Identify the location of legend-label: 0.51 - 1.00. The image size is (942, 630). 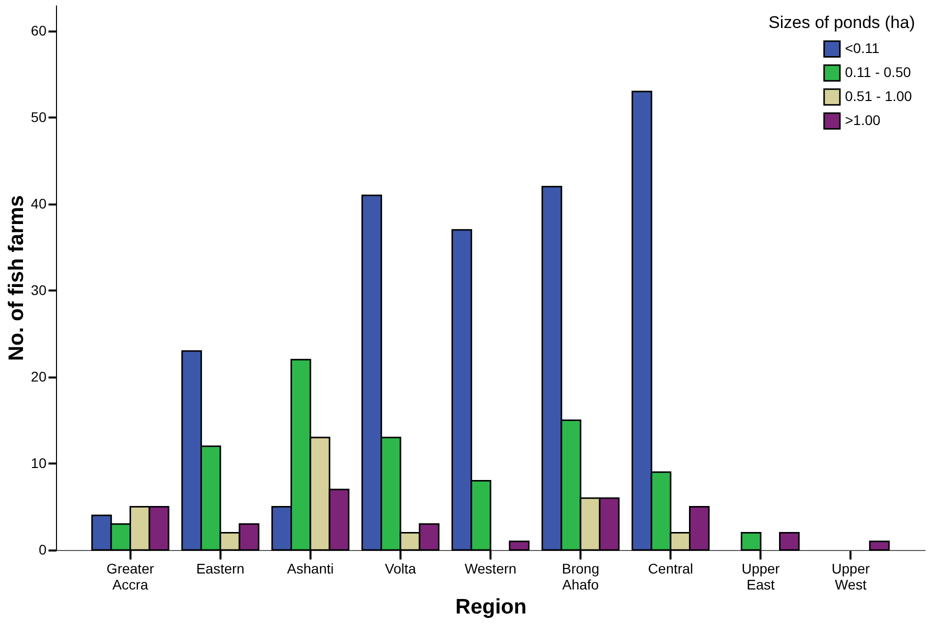
(878, 96).